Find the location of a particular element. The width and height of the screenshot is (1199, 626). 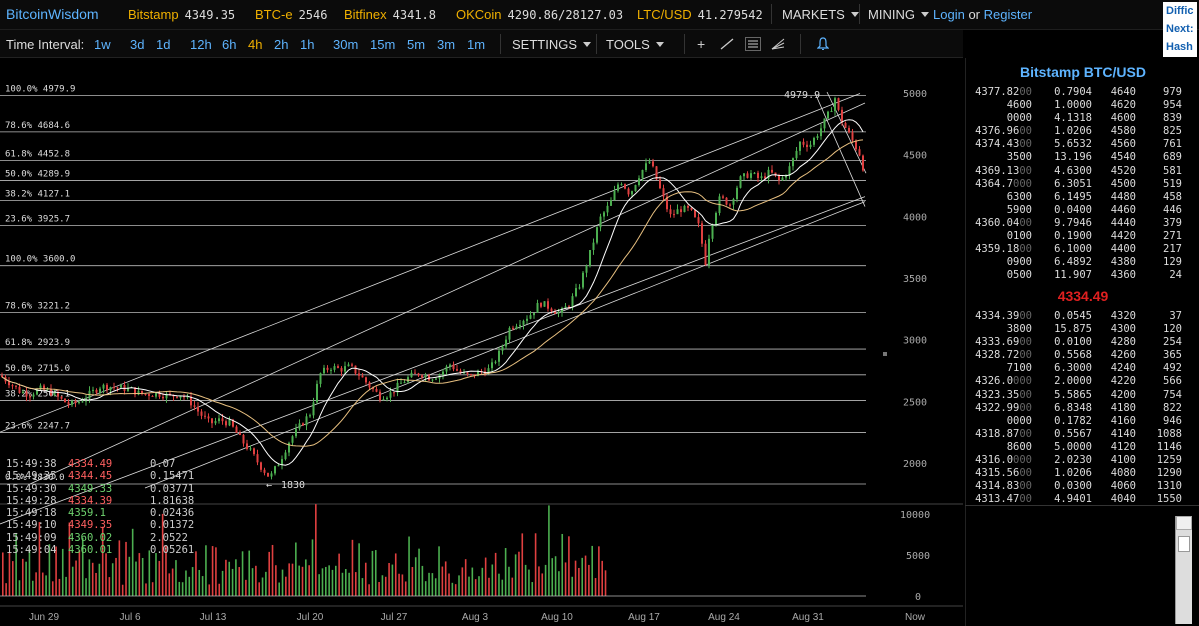

market-okcoin: OKCoin 4290.86/28127.03 is located at coordinates (539, 14).